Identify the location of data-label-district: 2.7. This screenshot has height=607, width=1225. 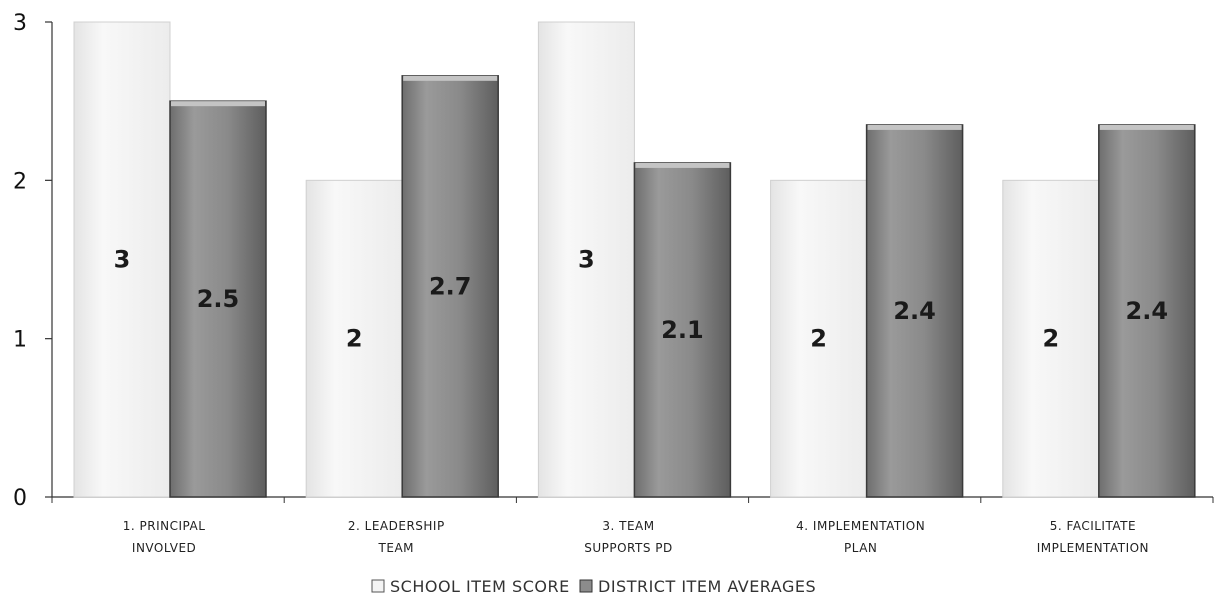
(450, 286).